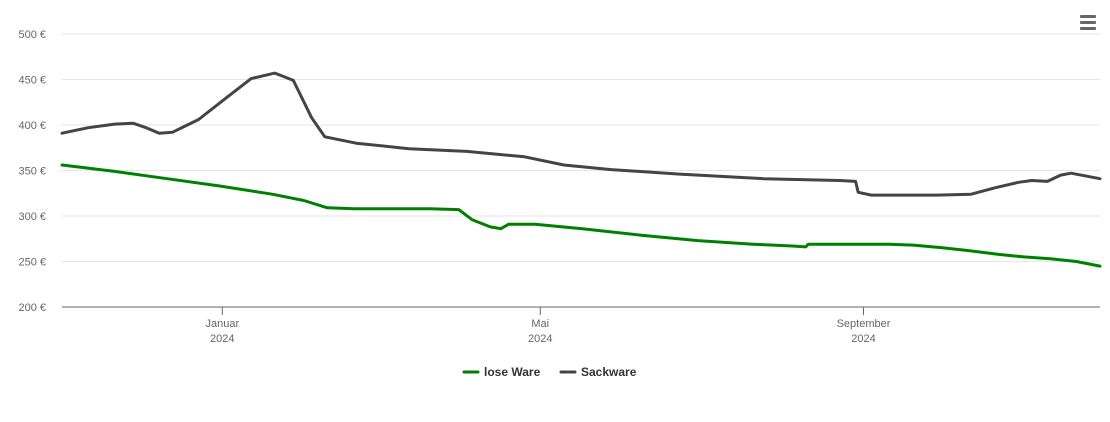  I want to click on legend-item-0: lose Ware, so click(501, 372).